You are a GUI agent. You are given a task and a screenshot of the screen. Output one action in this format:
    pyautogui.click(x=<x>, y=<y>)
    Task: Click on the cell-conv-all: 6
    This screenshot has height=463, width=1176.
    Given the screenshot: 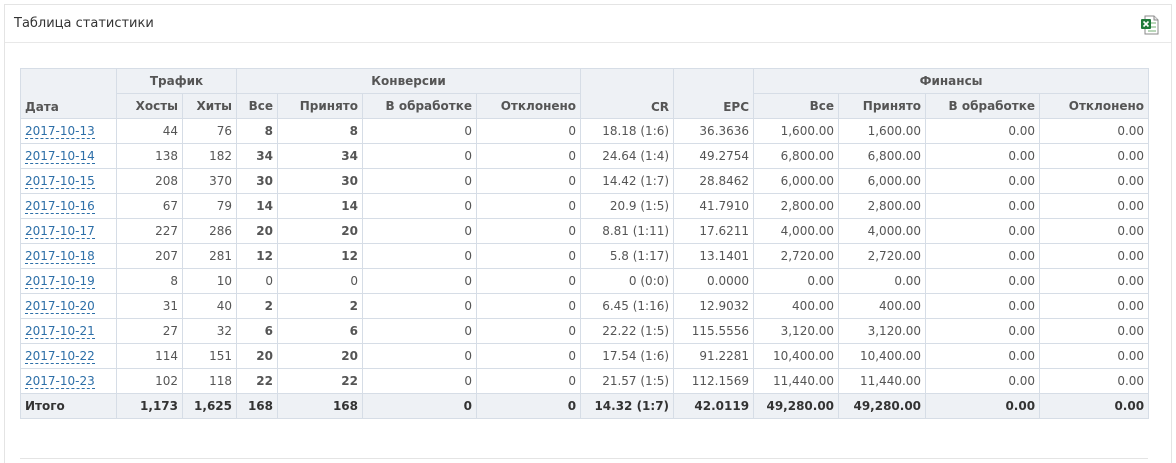 What is the action you would take?
    pyautogui.click(x=257, y=331)
    